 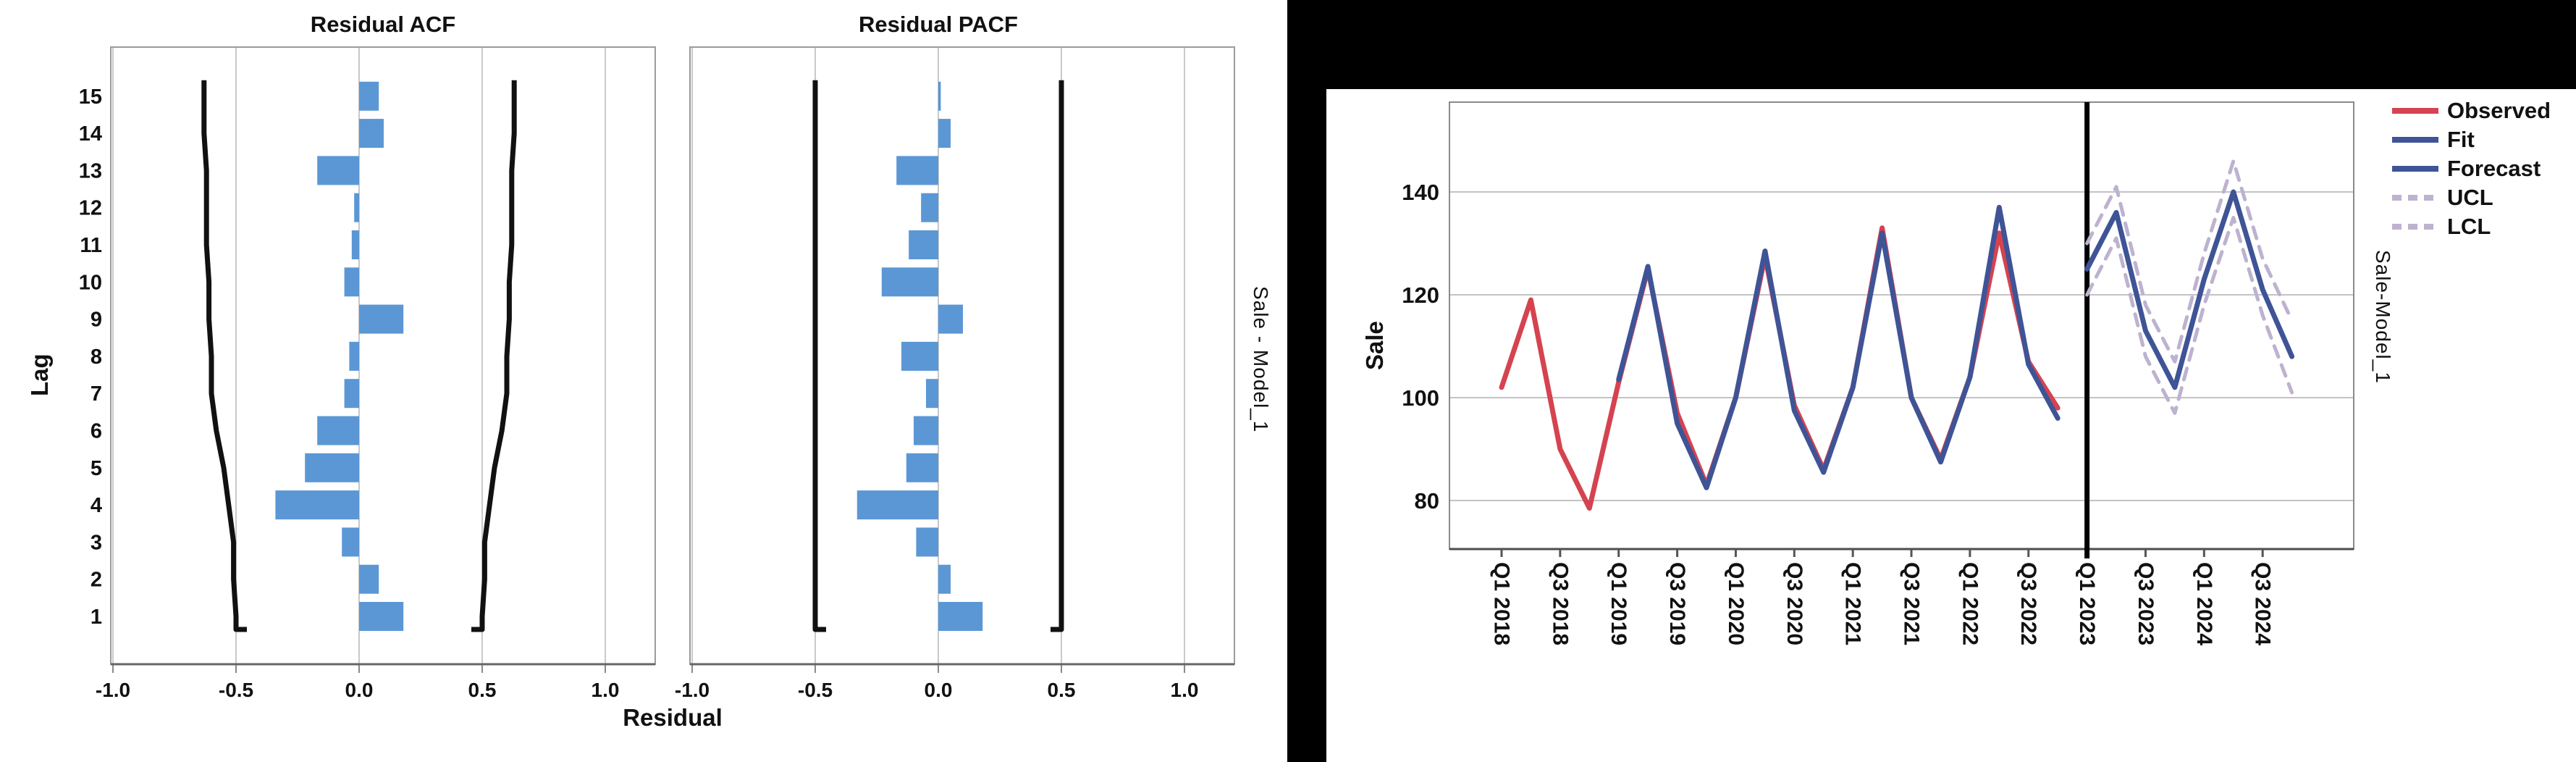 I want to click on legend-item-lcl: LCL, so click(x=2471, y=227).